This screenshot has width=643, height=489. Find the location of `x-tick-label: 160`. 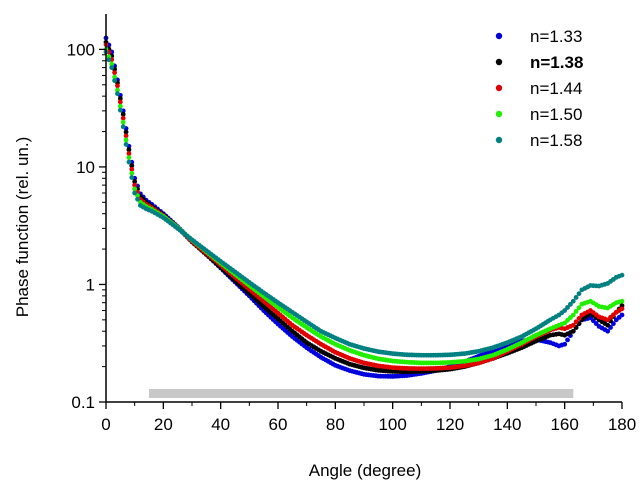

x-tick-label: 160 is located at coordinates (564, 424).